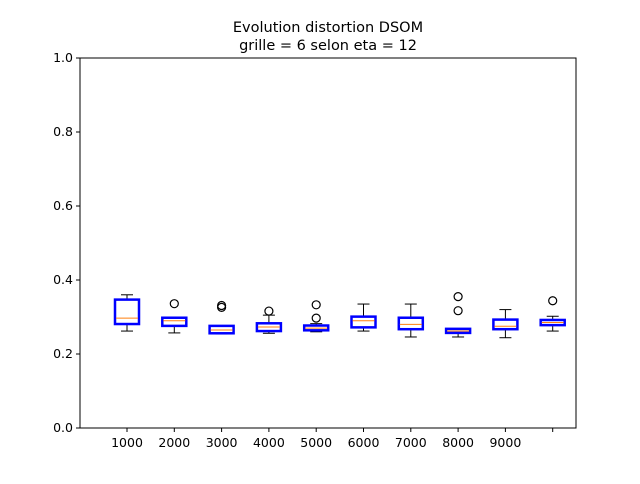 The image size is (640, 484). Describe the element at coordinates (505, 442) in the screenshot. I see `x-tick-label: 9000` at that location.